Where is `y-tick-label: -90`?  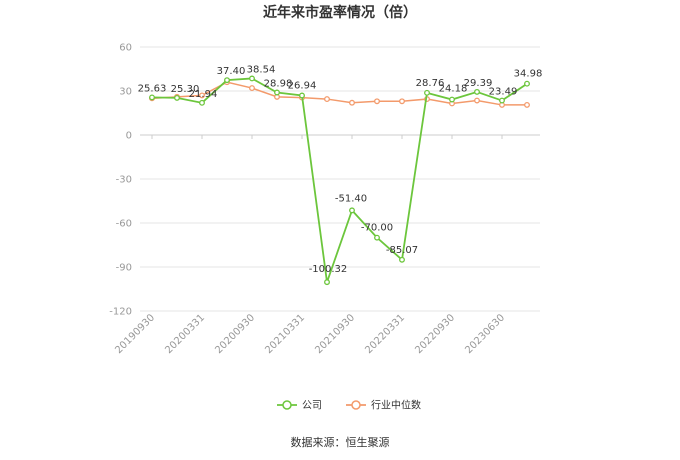
y-tick-label: -90 is located at coordinates (124, 268).